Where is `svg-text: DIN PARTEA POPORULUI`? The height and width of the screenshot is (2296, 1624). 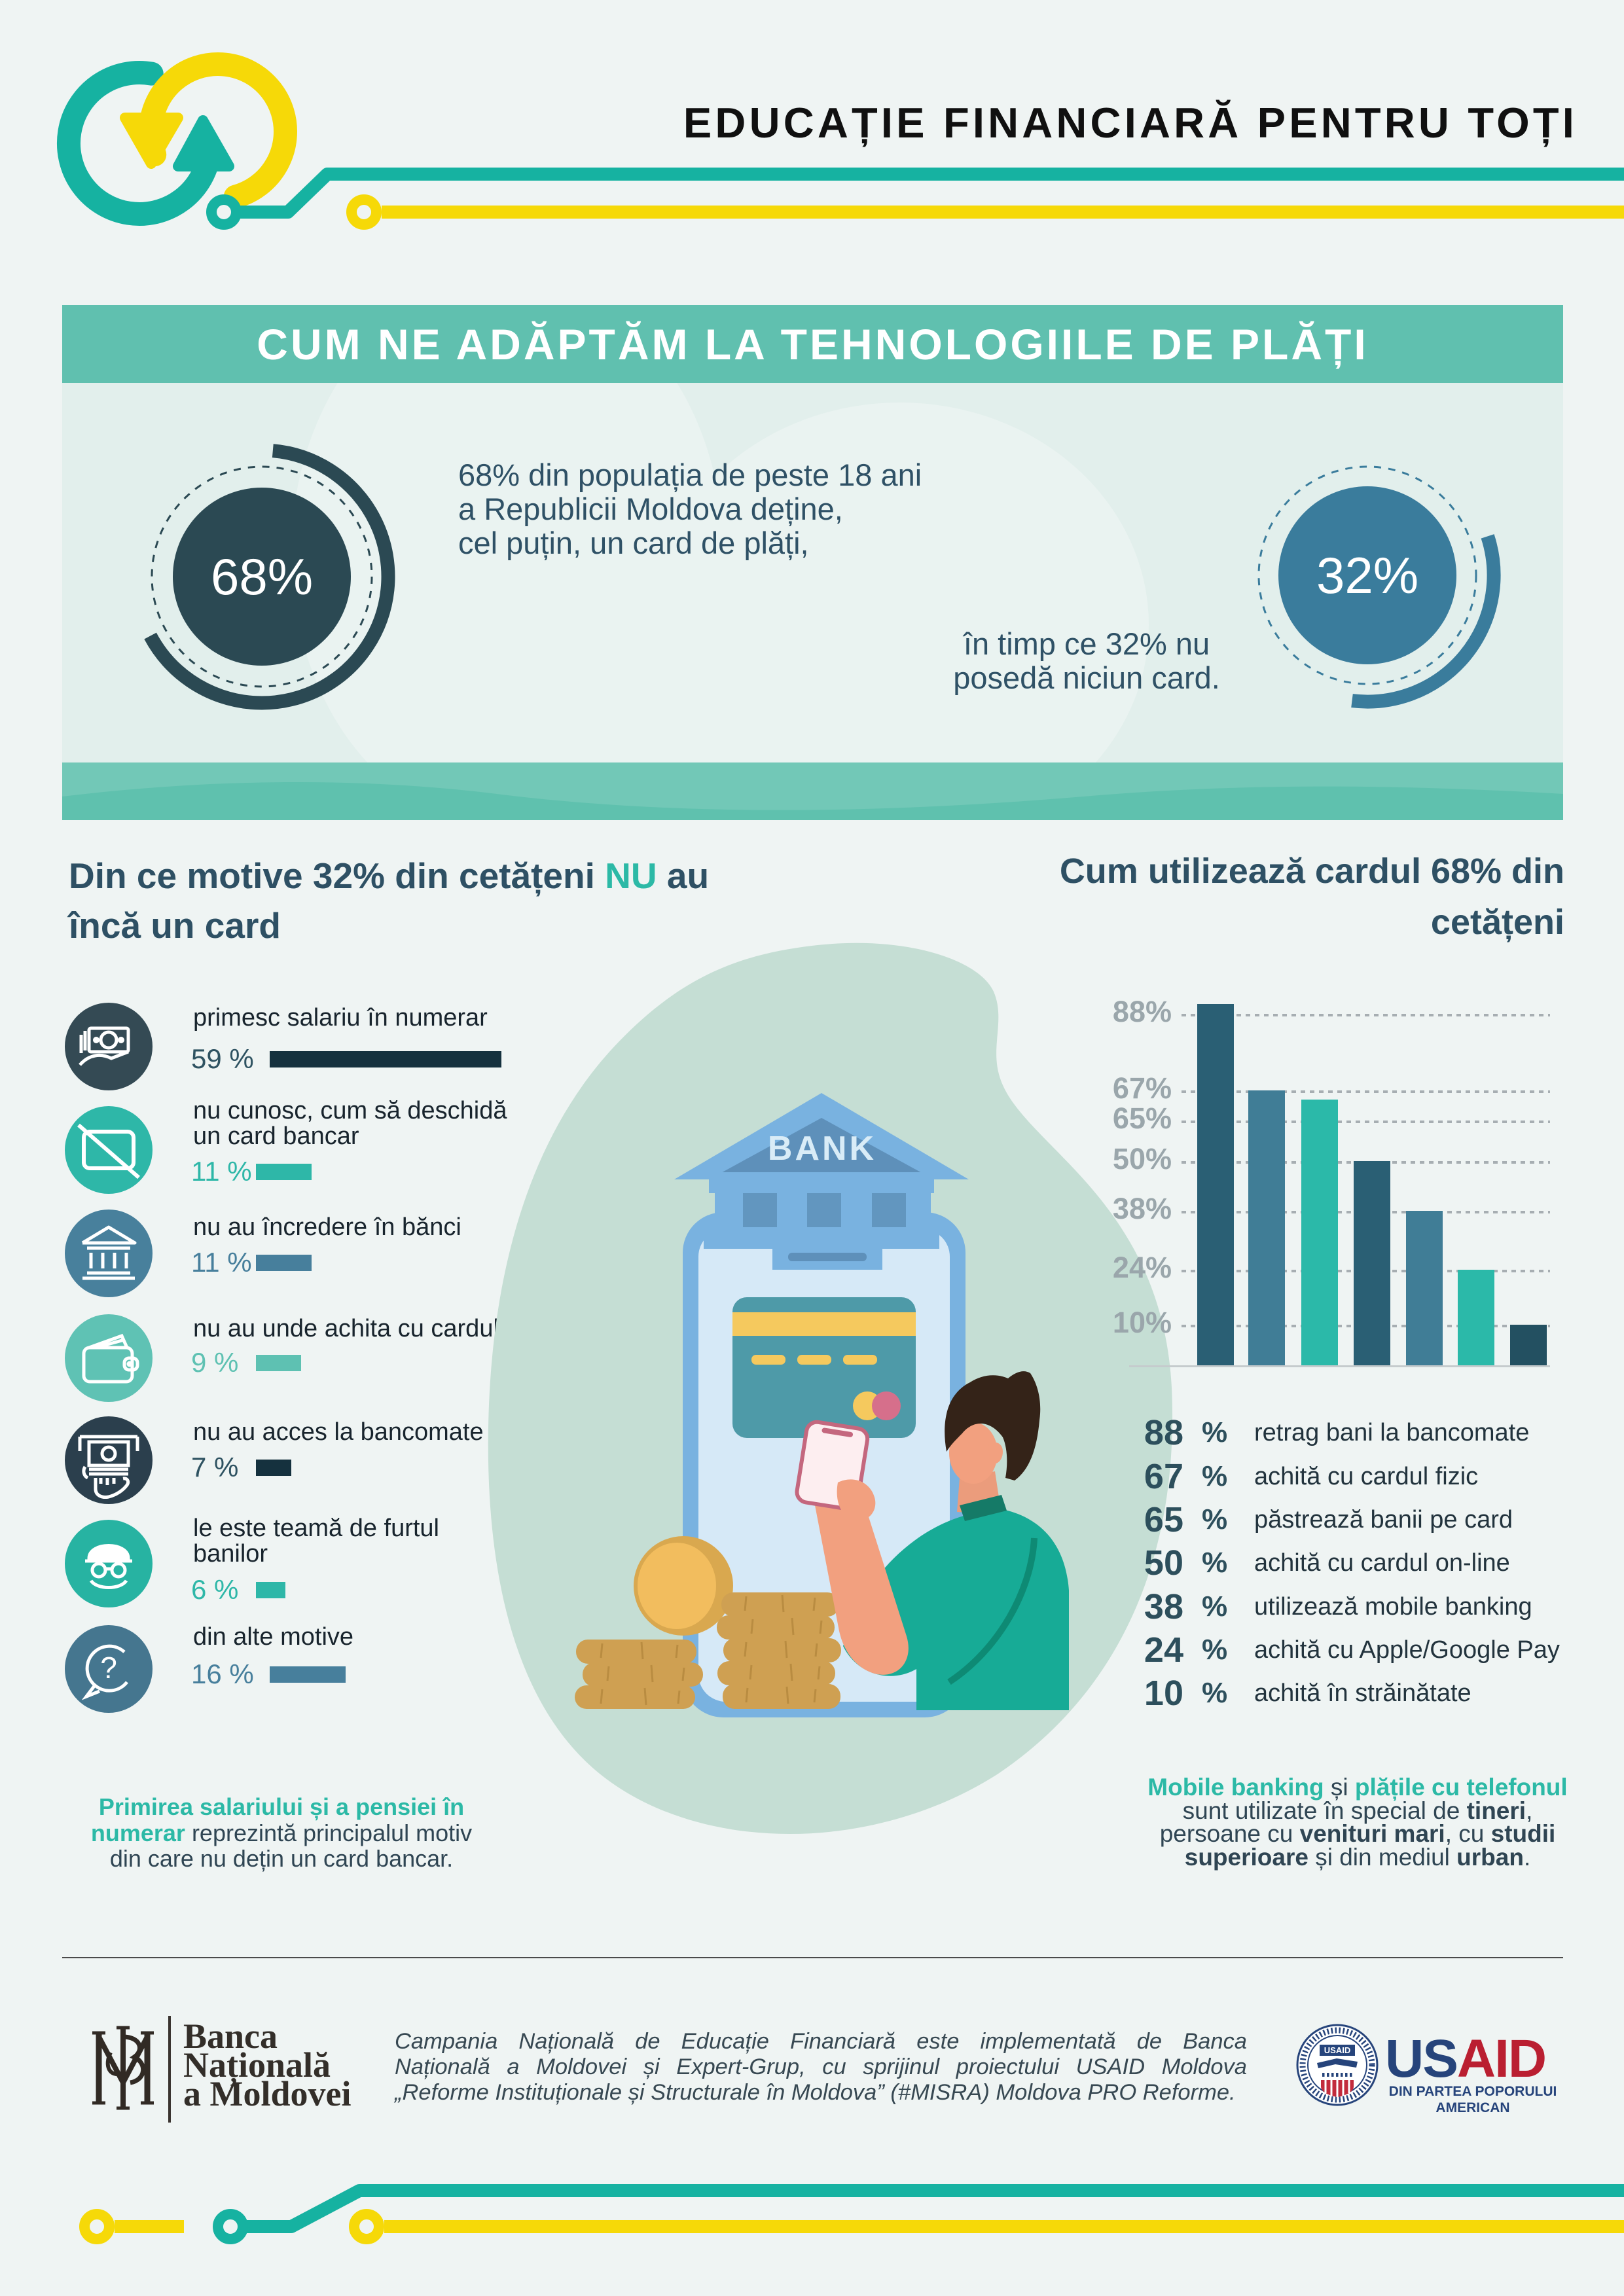 svg-text: DIN PARTEA POPORULUI is located at coordinates (1473, 2091).